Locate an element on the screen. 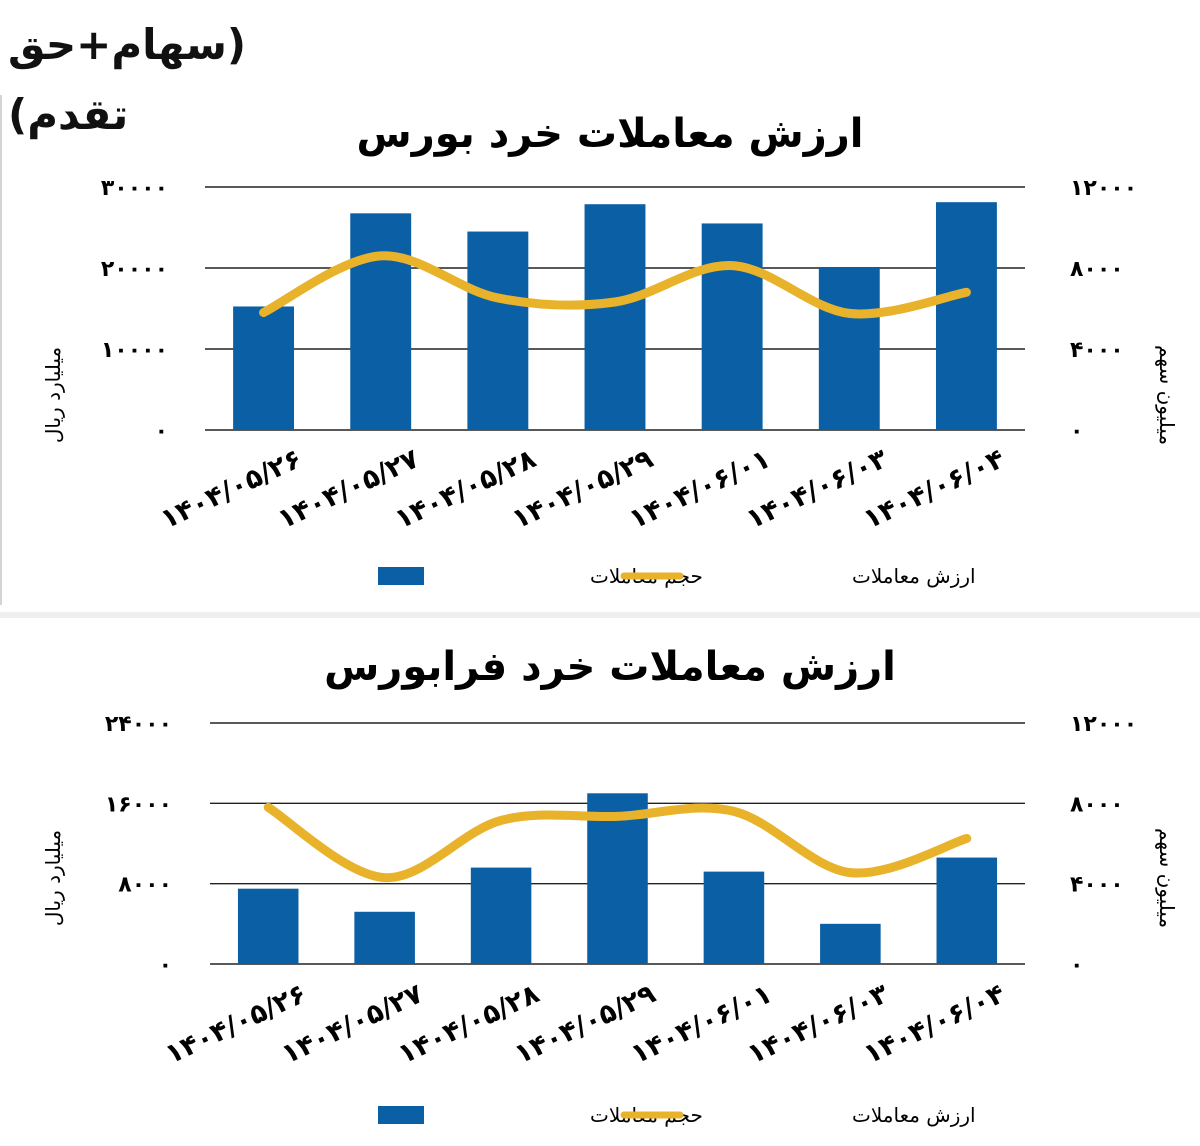 The image size is (1200, 1146). y-tick-left-label: ۲۴۰۰۰ is located at coordinates (138, 724).